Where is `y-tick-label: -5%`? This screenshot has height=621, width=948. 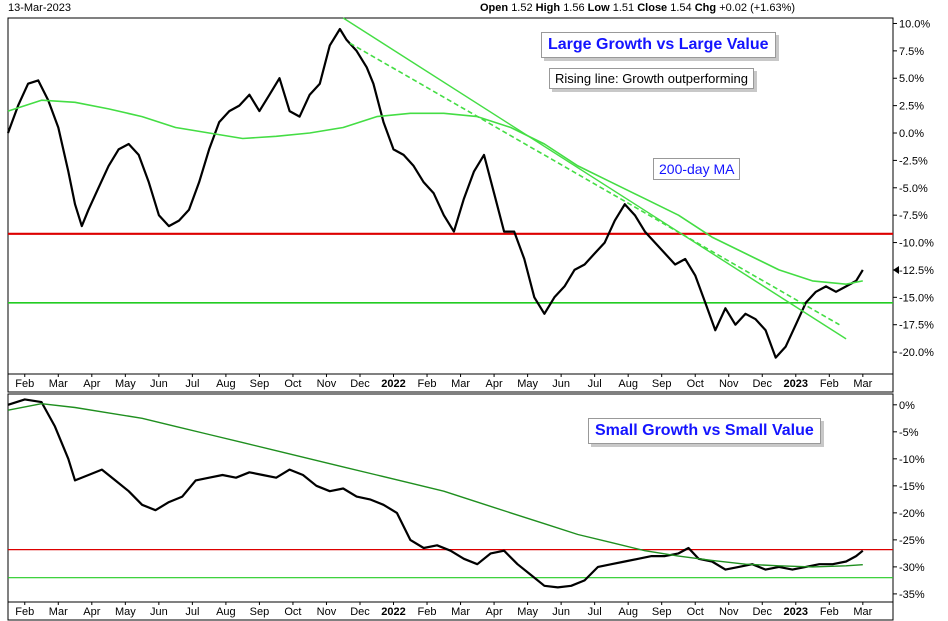 y-tick-label: -5% is located at coordinates (909, 433).